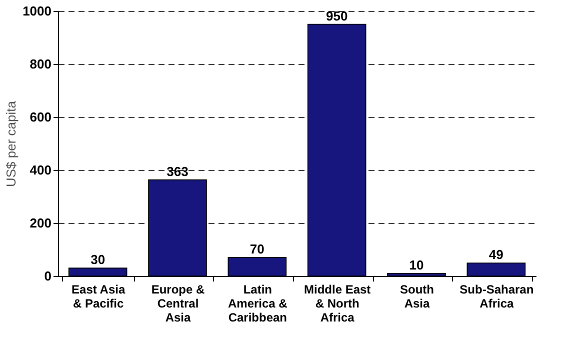 This screenshot has height=338, width=565. Describe the element at coordinates (41, 170) in the screenshot. I see `y-tick-label: 400` at that location.